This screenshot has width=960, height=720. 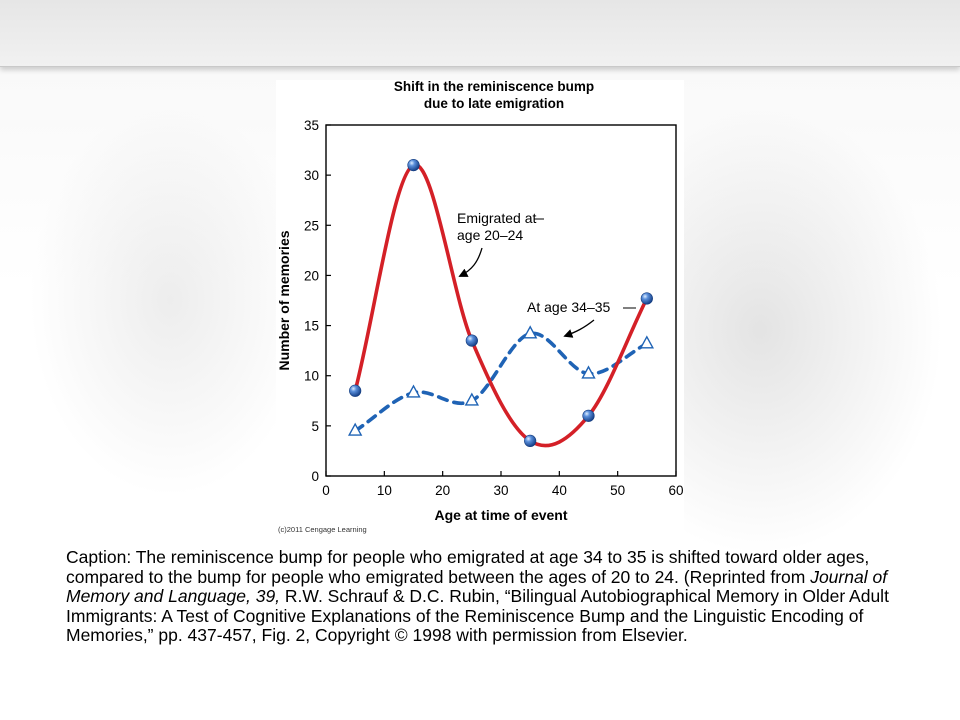 I want to click on caption-journal: Journal of Memory and Language, 39,, so click(x=477, y=586).